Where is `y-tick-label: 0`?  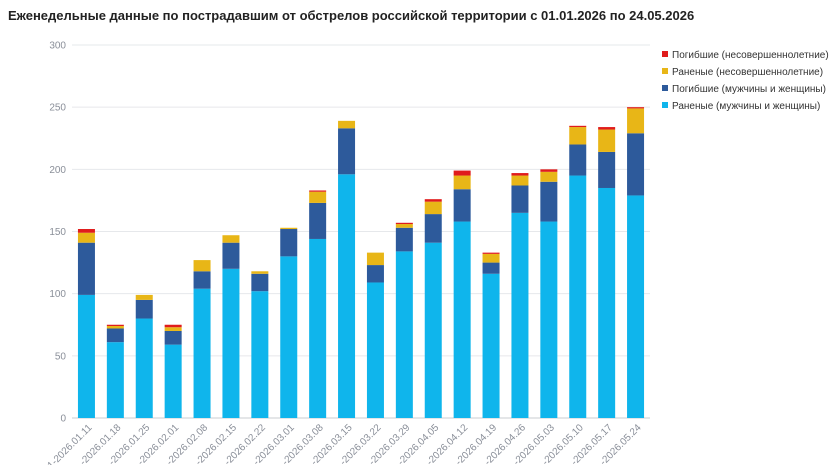 y-tick-label: 0 is located at coordinates (63, 419).